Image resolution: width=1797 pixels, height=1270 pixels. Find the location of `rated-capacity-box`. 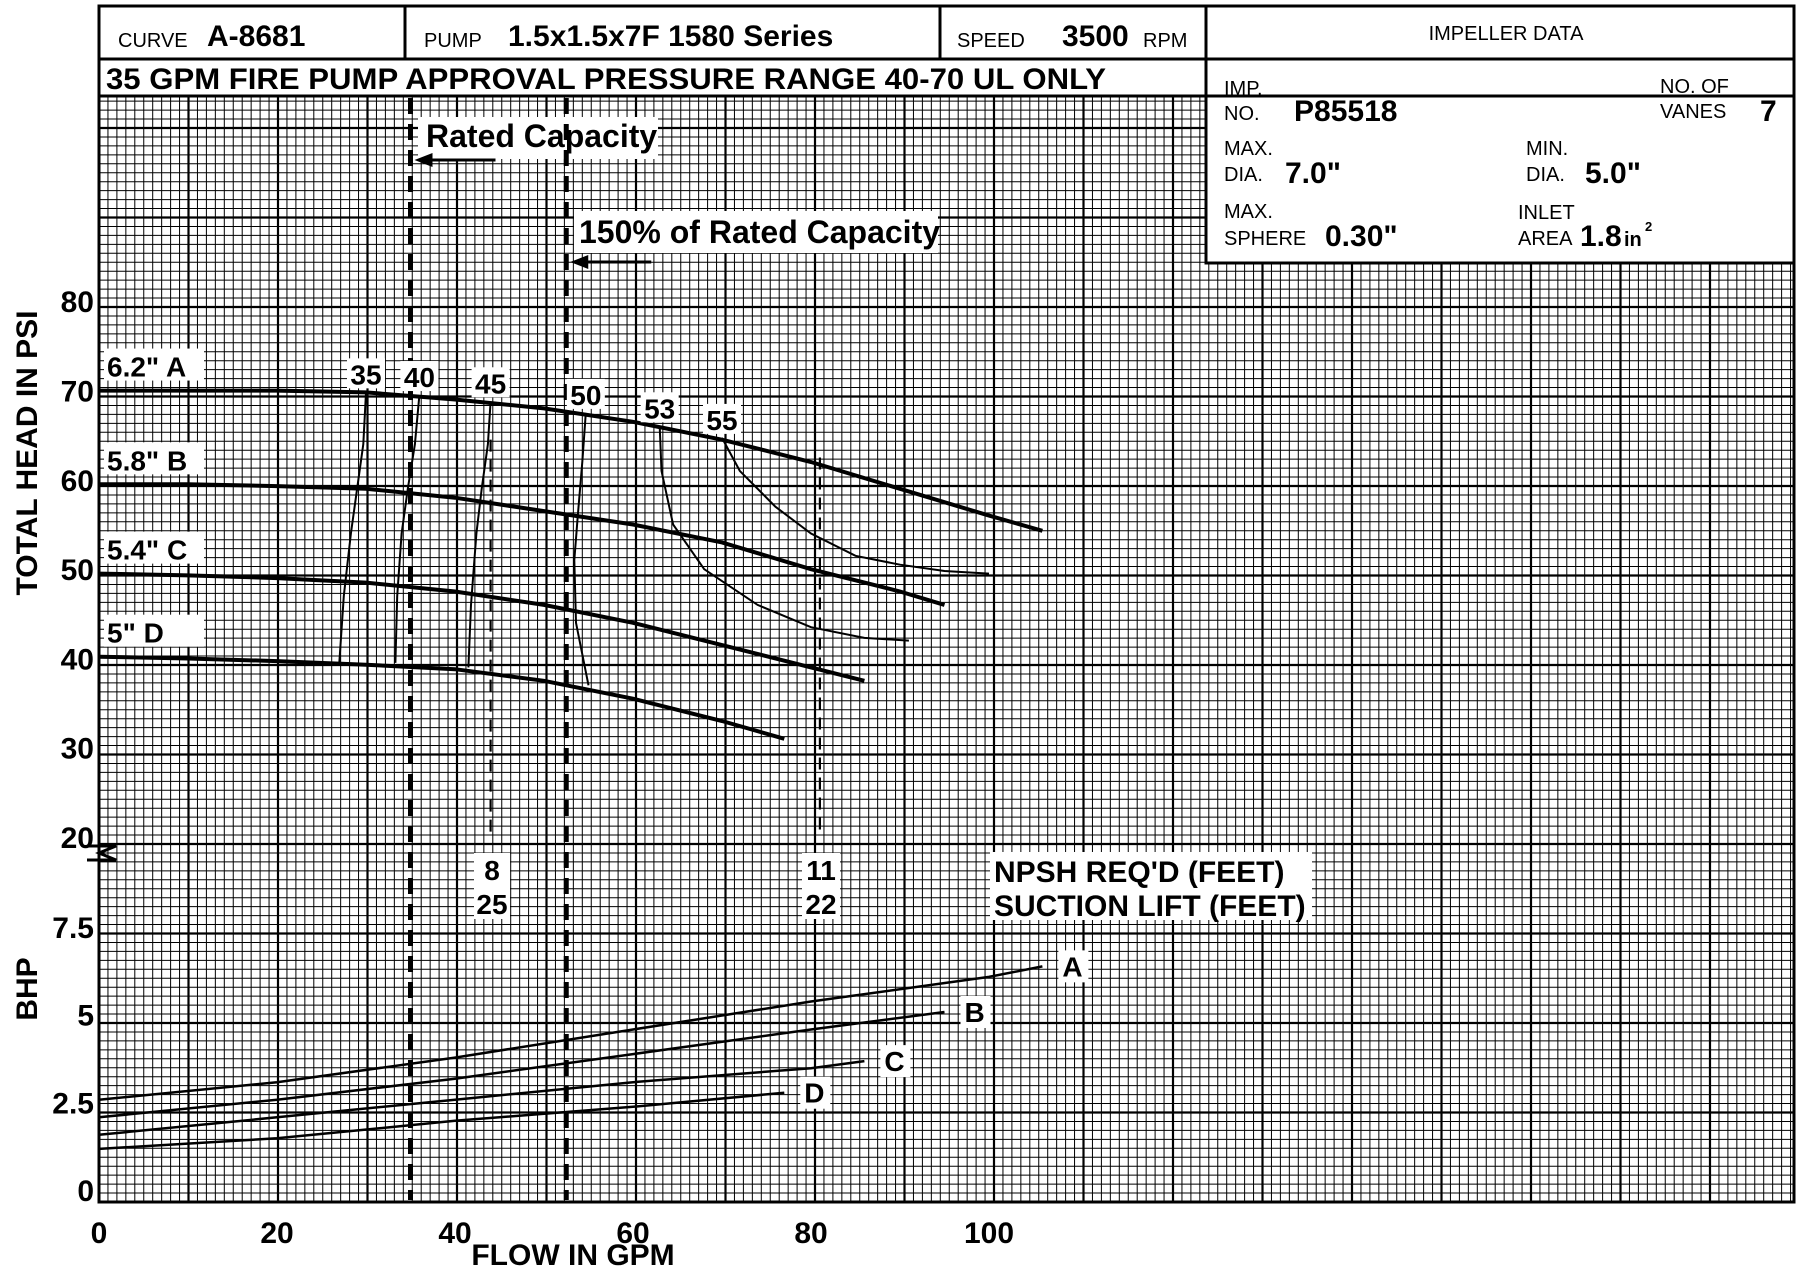

rated-capacity-box is located at coordinates (538, 138).